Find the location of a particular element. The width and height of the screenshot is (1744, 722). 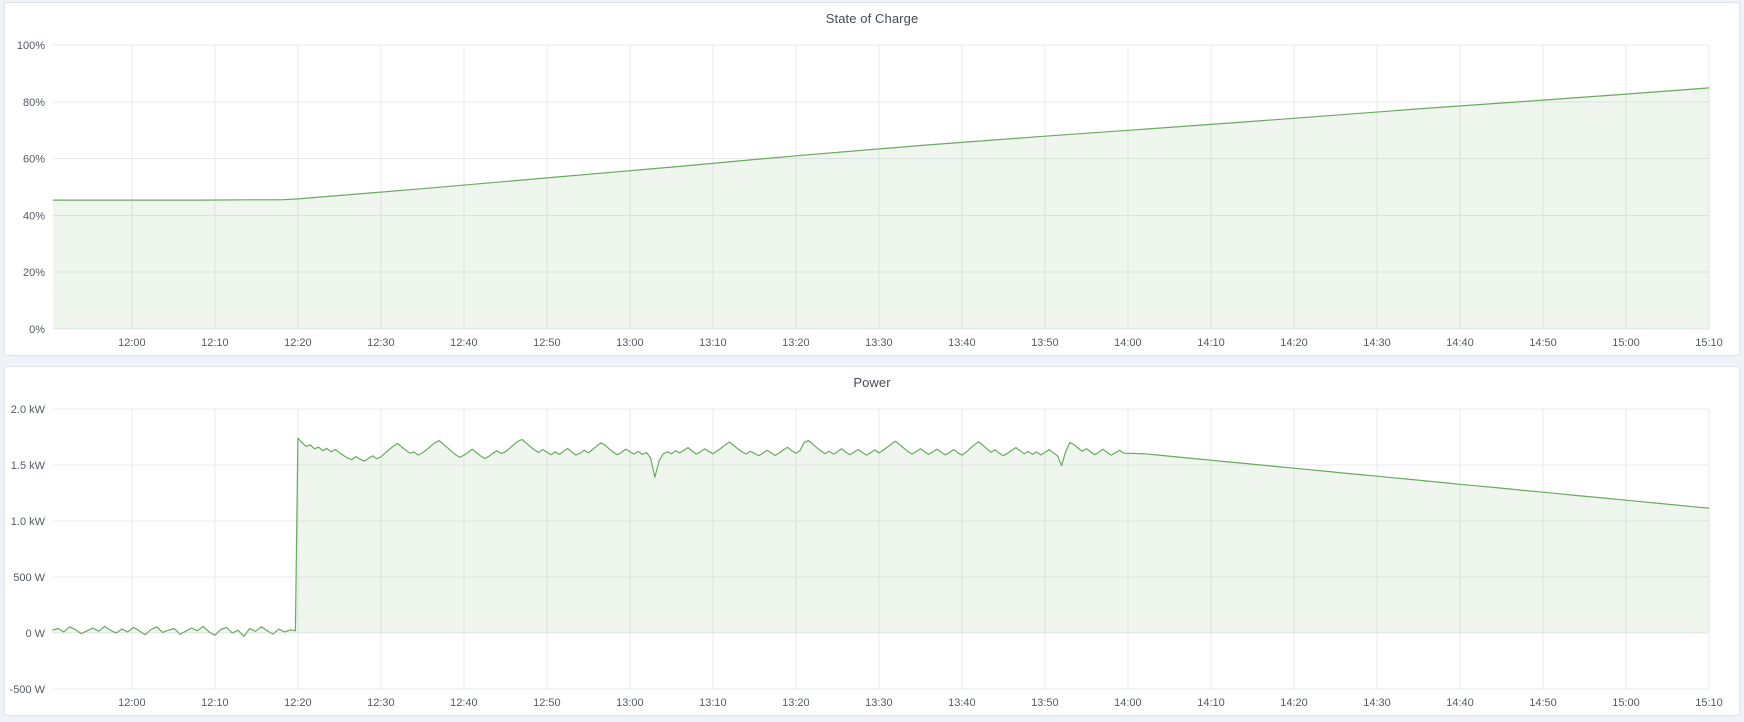

svg-text: 0 W is located at coordinates (35, 634).